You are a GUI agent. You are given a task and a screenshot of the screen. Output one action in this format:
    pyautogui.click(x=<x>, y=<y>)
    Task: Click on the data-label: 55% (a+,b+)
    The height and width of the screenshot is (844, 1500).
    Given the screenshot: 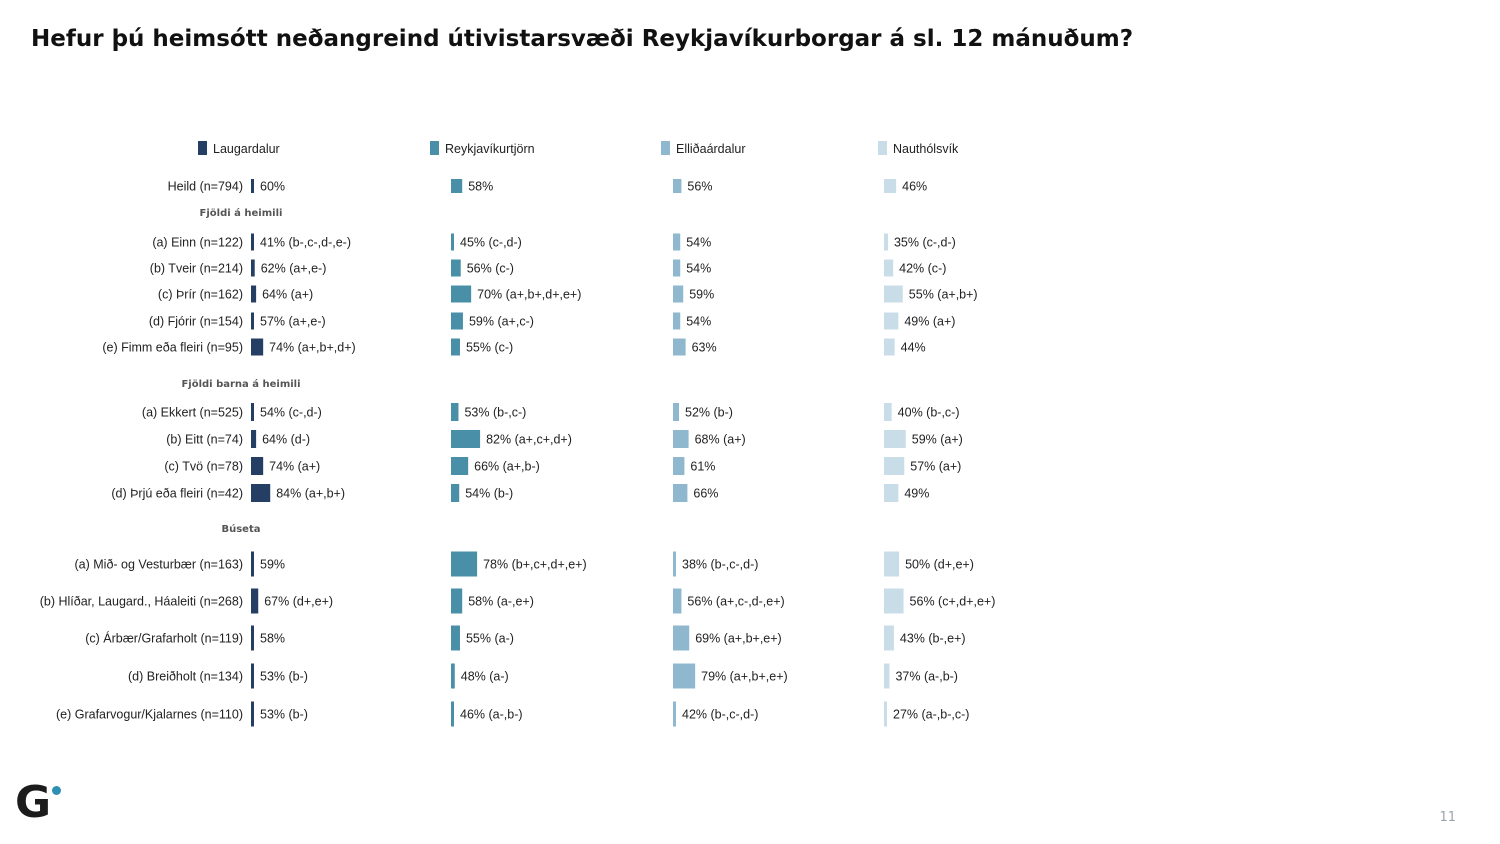 What is the action you would take?
    pyautogui.click(x=943, y=295)
    